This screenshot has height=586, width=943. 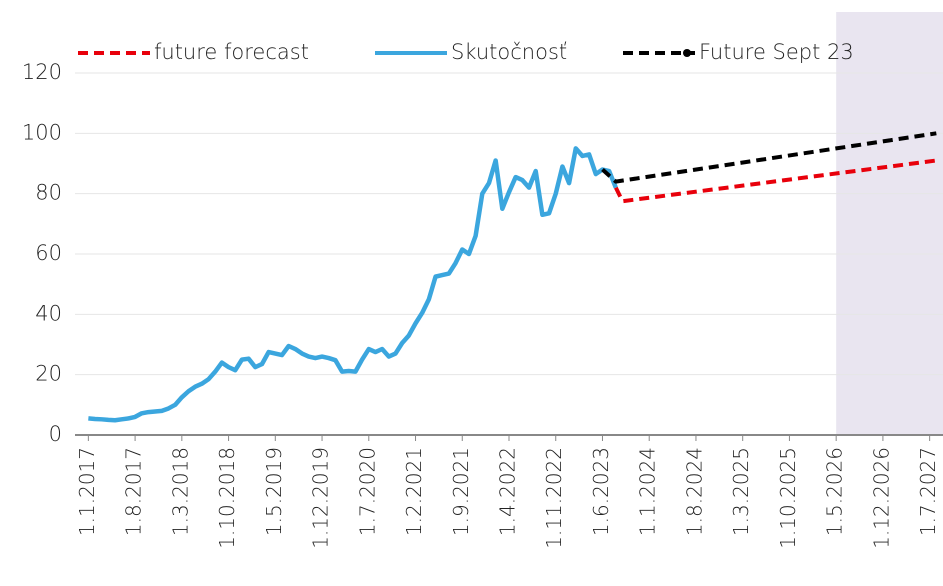 I want to click on legend-item: future forecast, so click(x=193, y=52).